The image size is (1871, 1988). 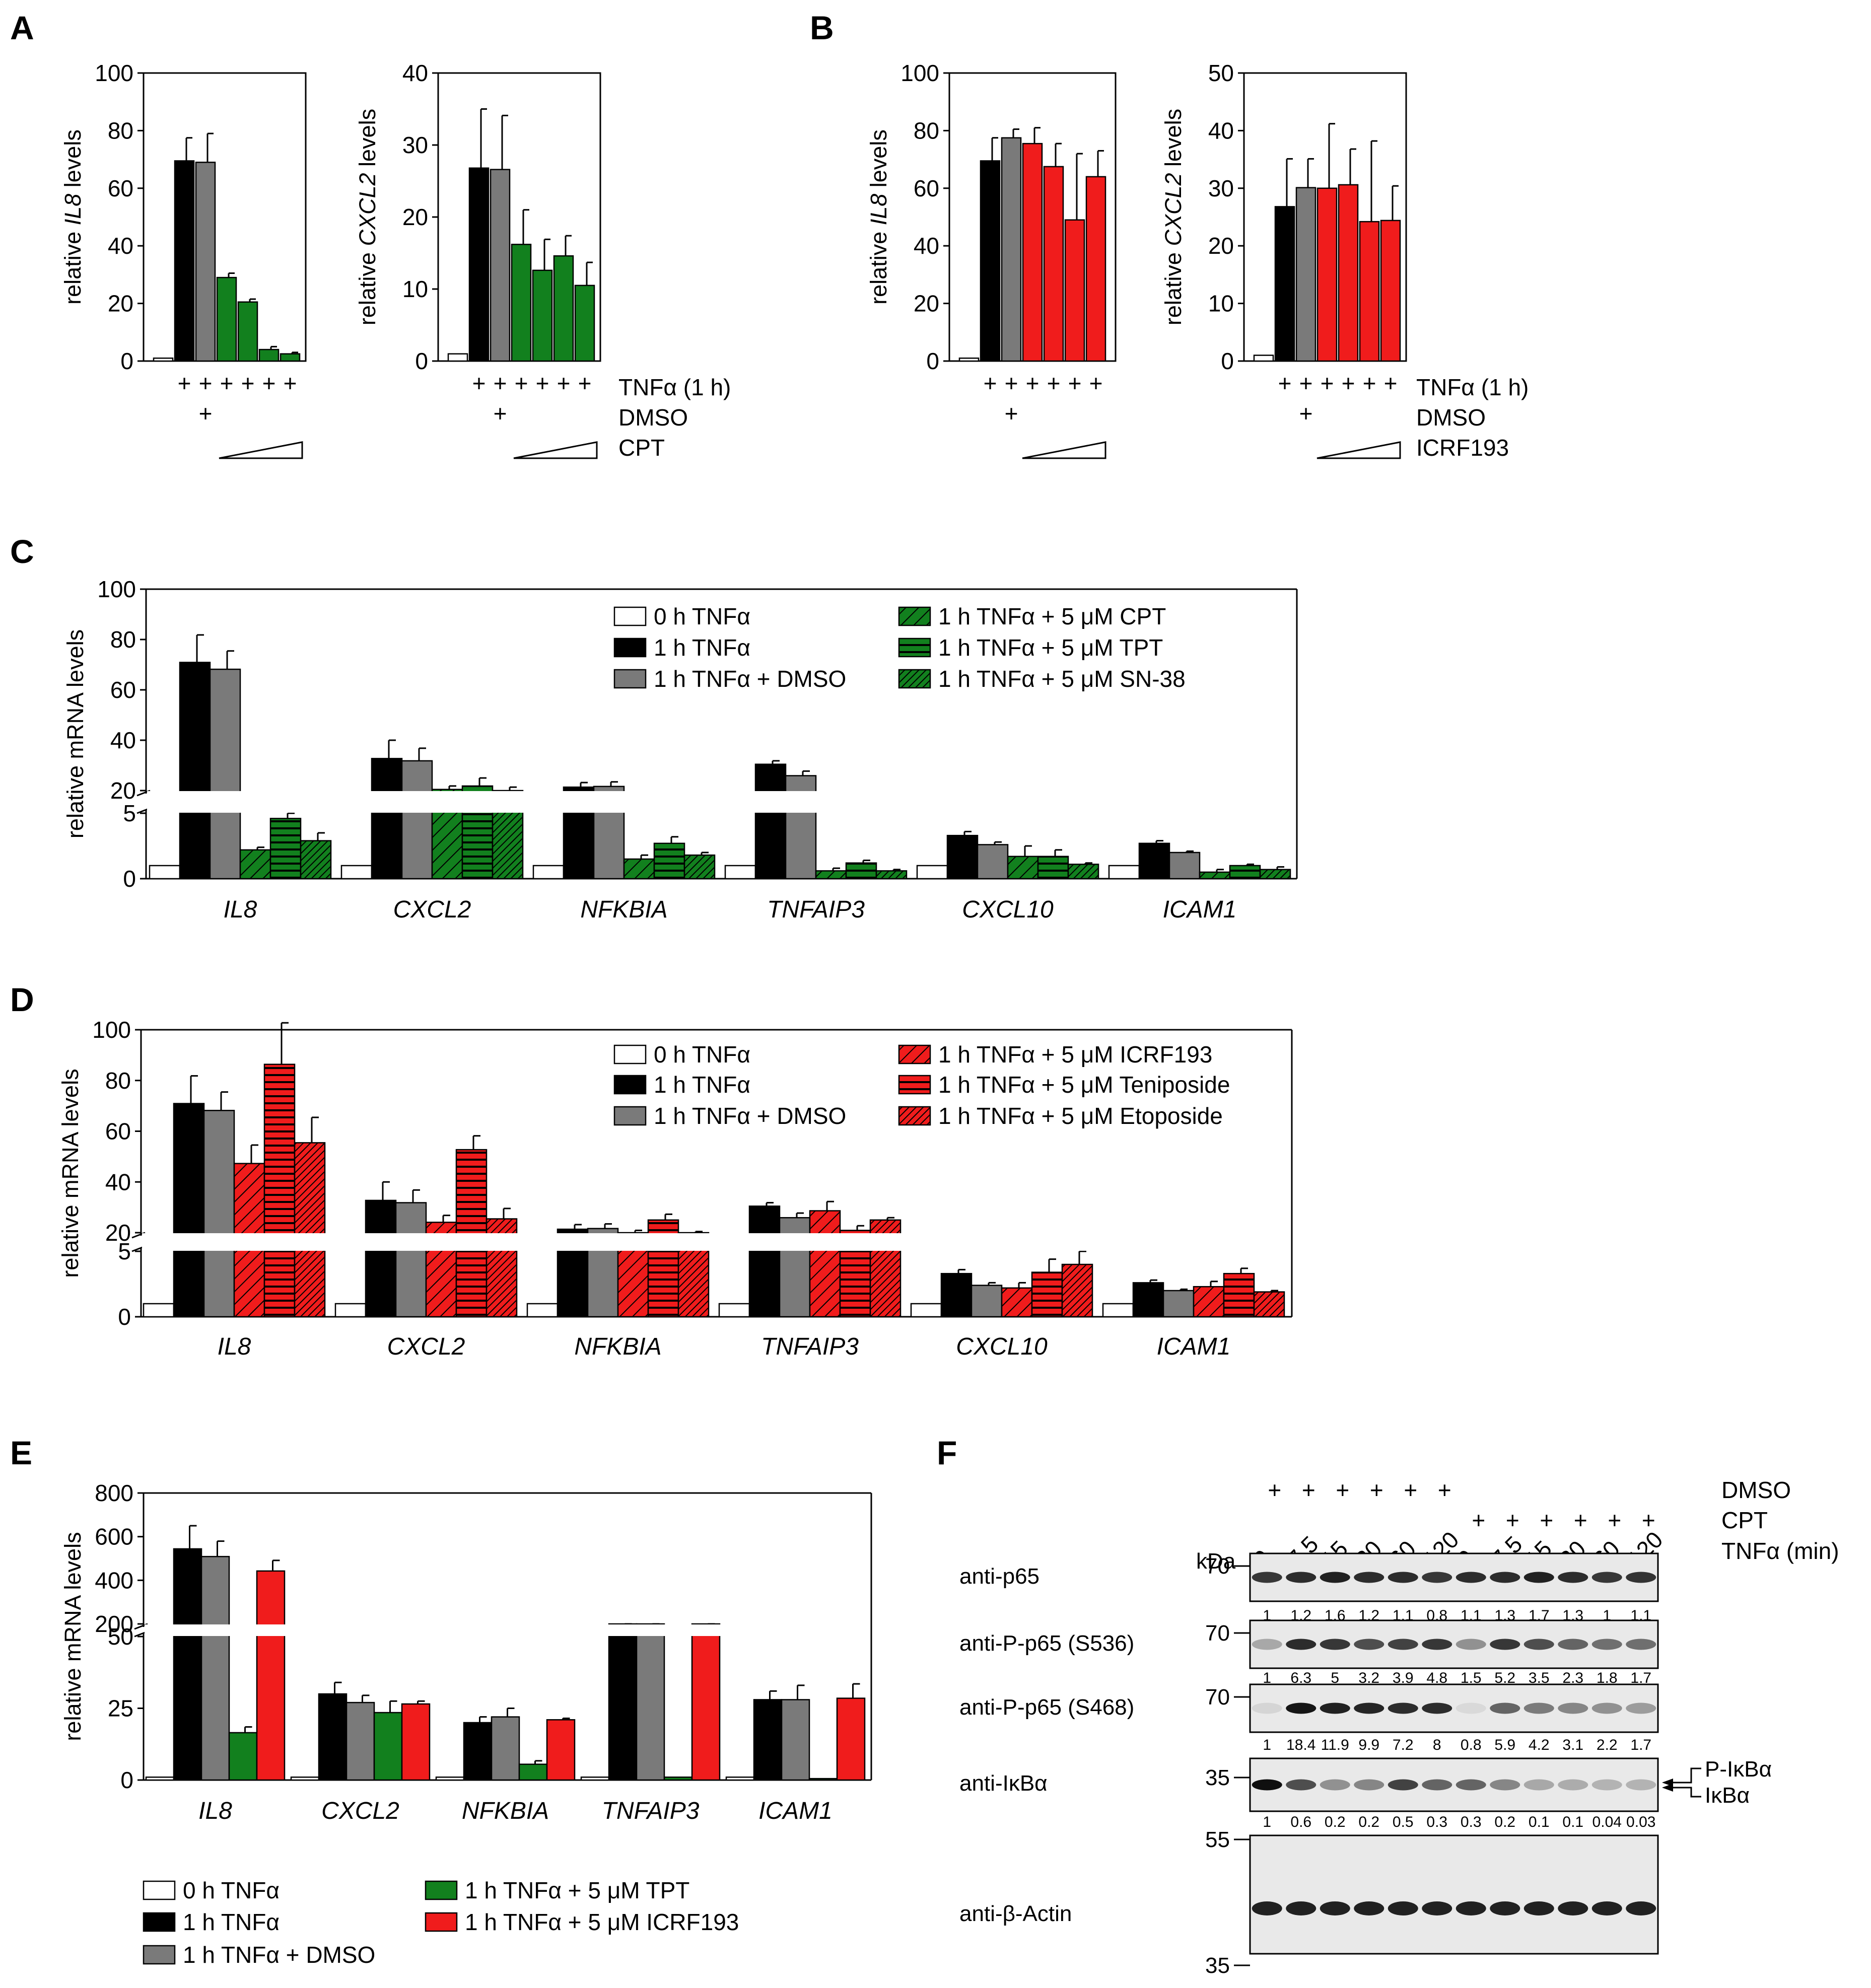 I want to click on wb-quant-value: 8, so click(x=1437, y=1745).